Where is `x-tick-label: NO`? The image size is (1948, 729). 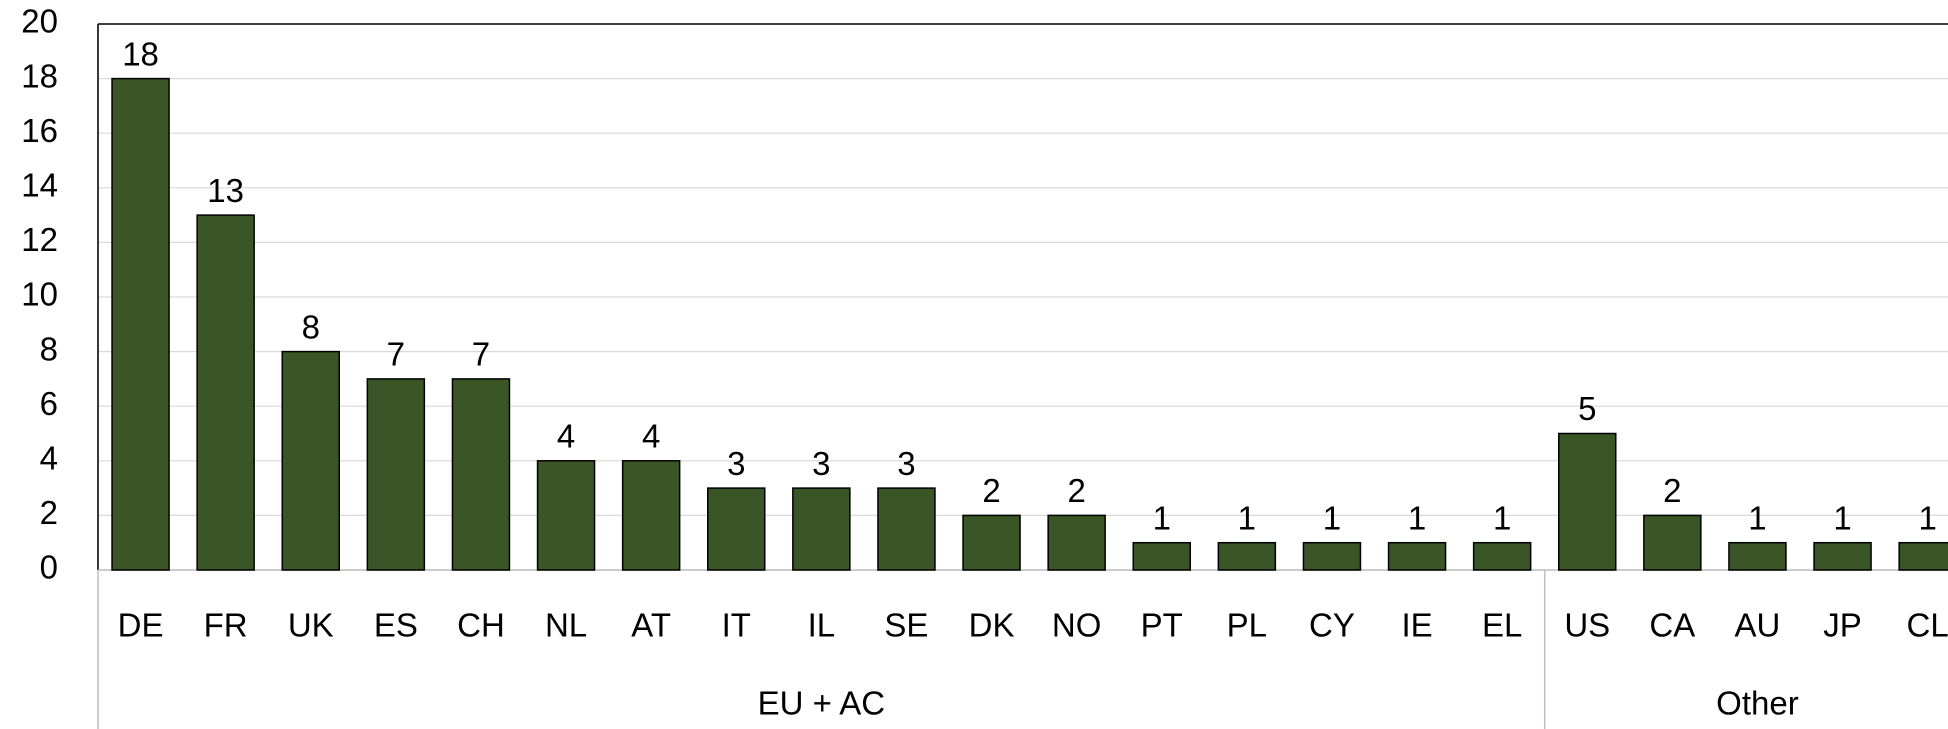
x-tick-label: NO is located at coordinates (1077, 625).